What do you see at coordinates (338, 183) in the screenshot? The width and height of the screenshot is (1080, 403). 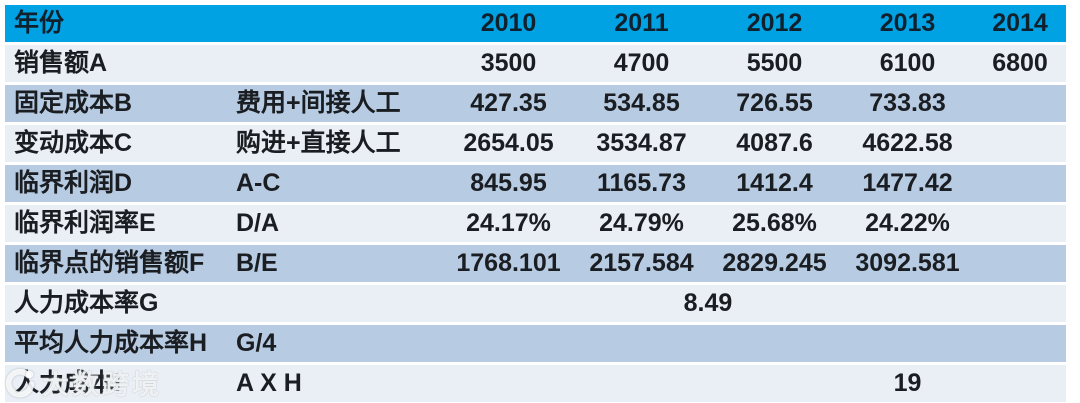 I see `row-formula: A-C` at bounding box center [338, 183].